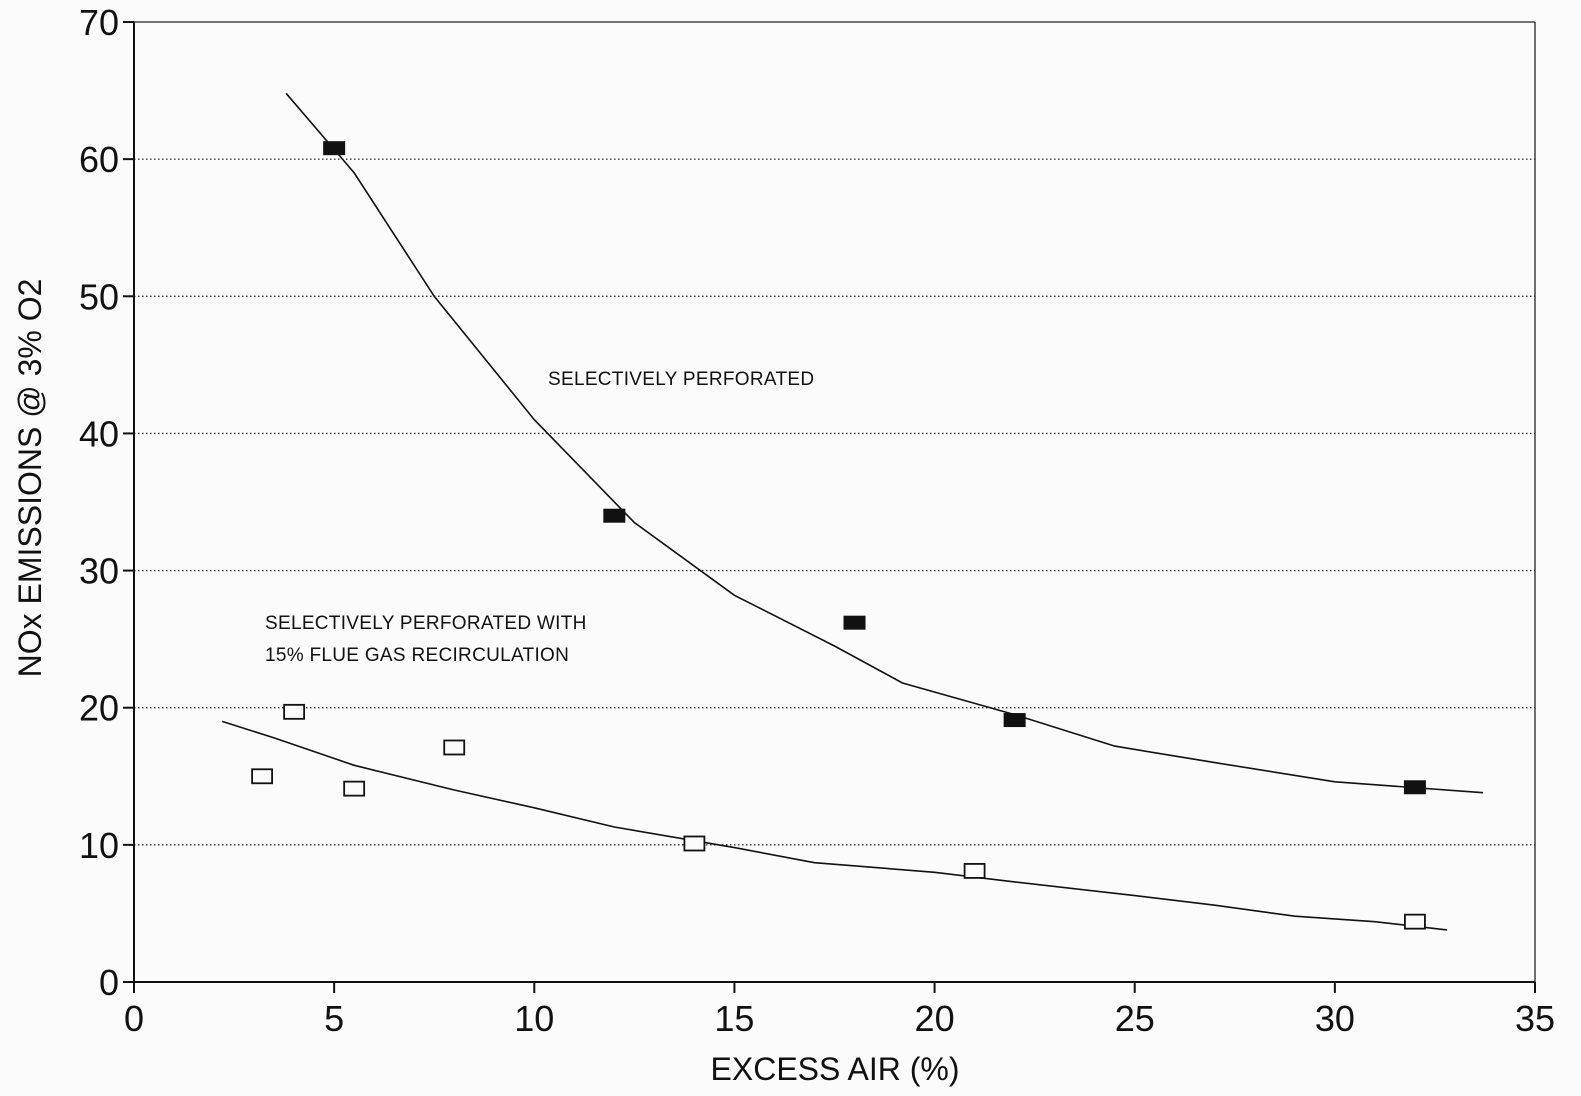 The width and height of the screenshot is (1581, 1096). What do you see at coordinates (30, 478) in the screenshot?
I see `y-axis-title: NOx EMISSIONS @ 3% O2` at bounding box center [30, 478].